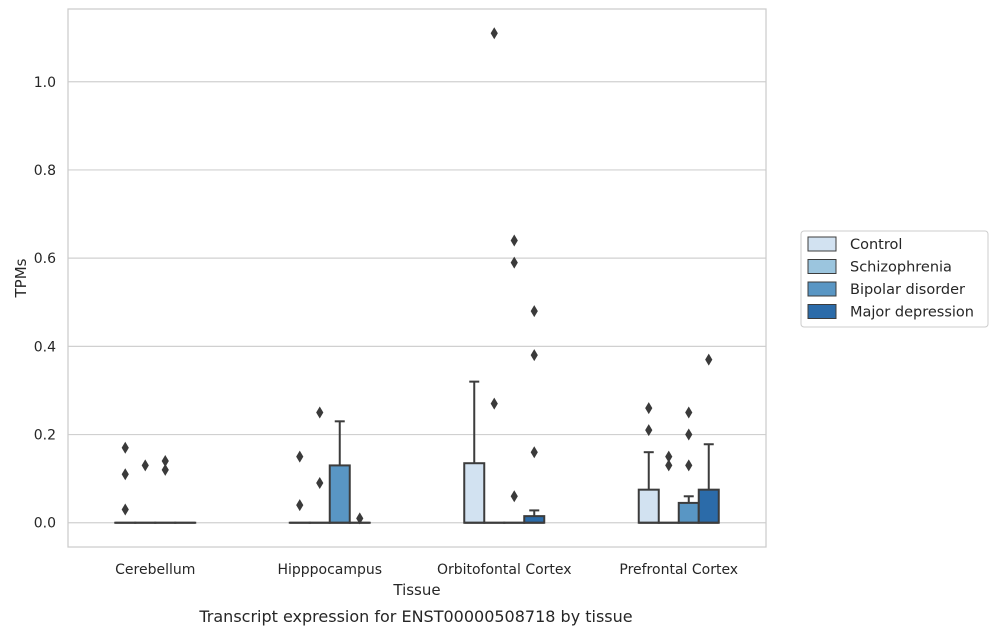 The width and height of the screenshot is (997, 634). Describe the element at coordinates (45, 347) in the screenshot. I see `y-tick-label: 0.4` at that location.